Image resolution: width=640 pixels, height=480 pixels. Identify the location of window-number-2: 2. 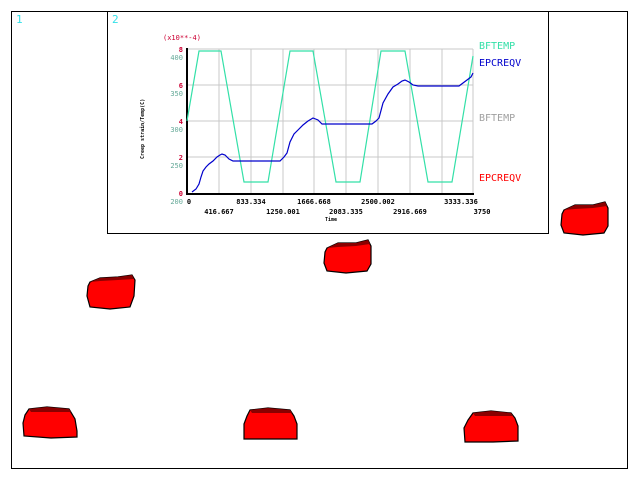
(115, 19).